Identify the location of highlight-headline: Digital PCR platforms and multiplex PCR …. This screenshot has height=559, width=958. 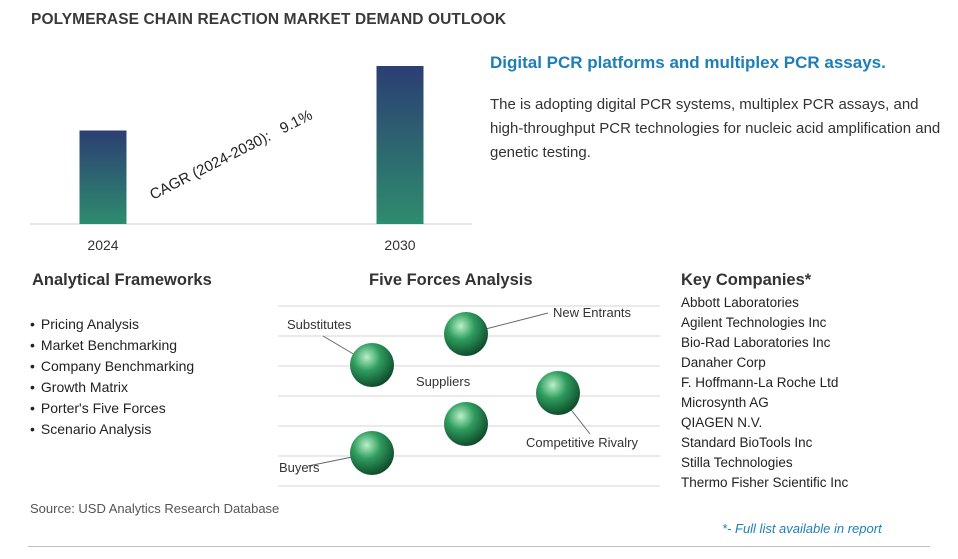
(688, 62).